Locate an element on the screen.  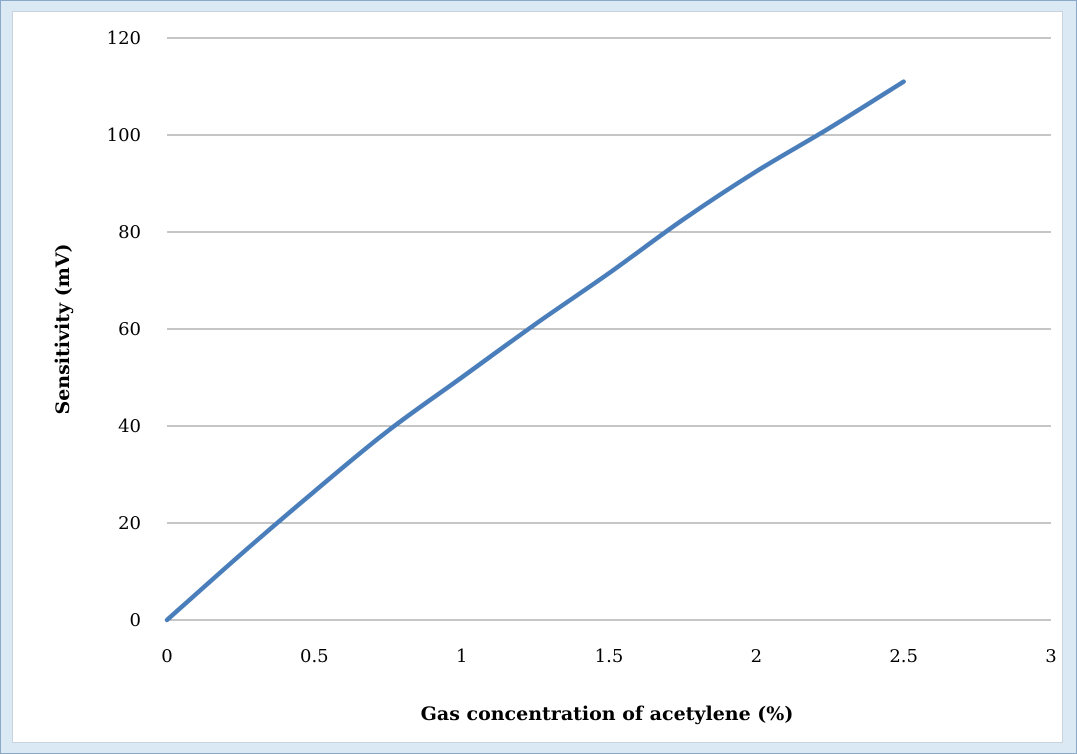
x-axis-tick-labels: 0 0.5 1 1.5 2 2.5 3 is located at coordinates (608, 656).